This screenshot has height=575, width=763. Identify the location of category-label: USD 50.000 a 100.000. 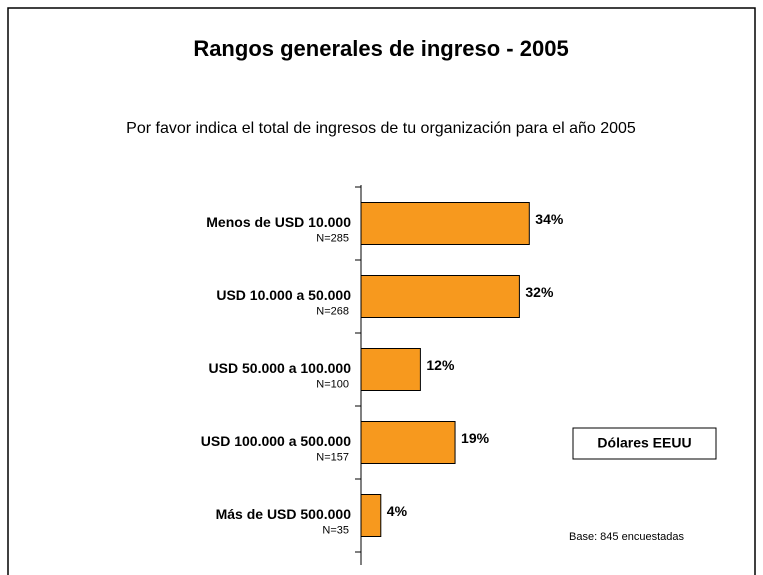
(280, 368).